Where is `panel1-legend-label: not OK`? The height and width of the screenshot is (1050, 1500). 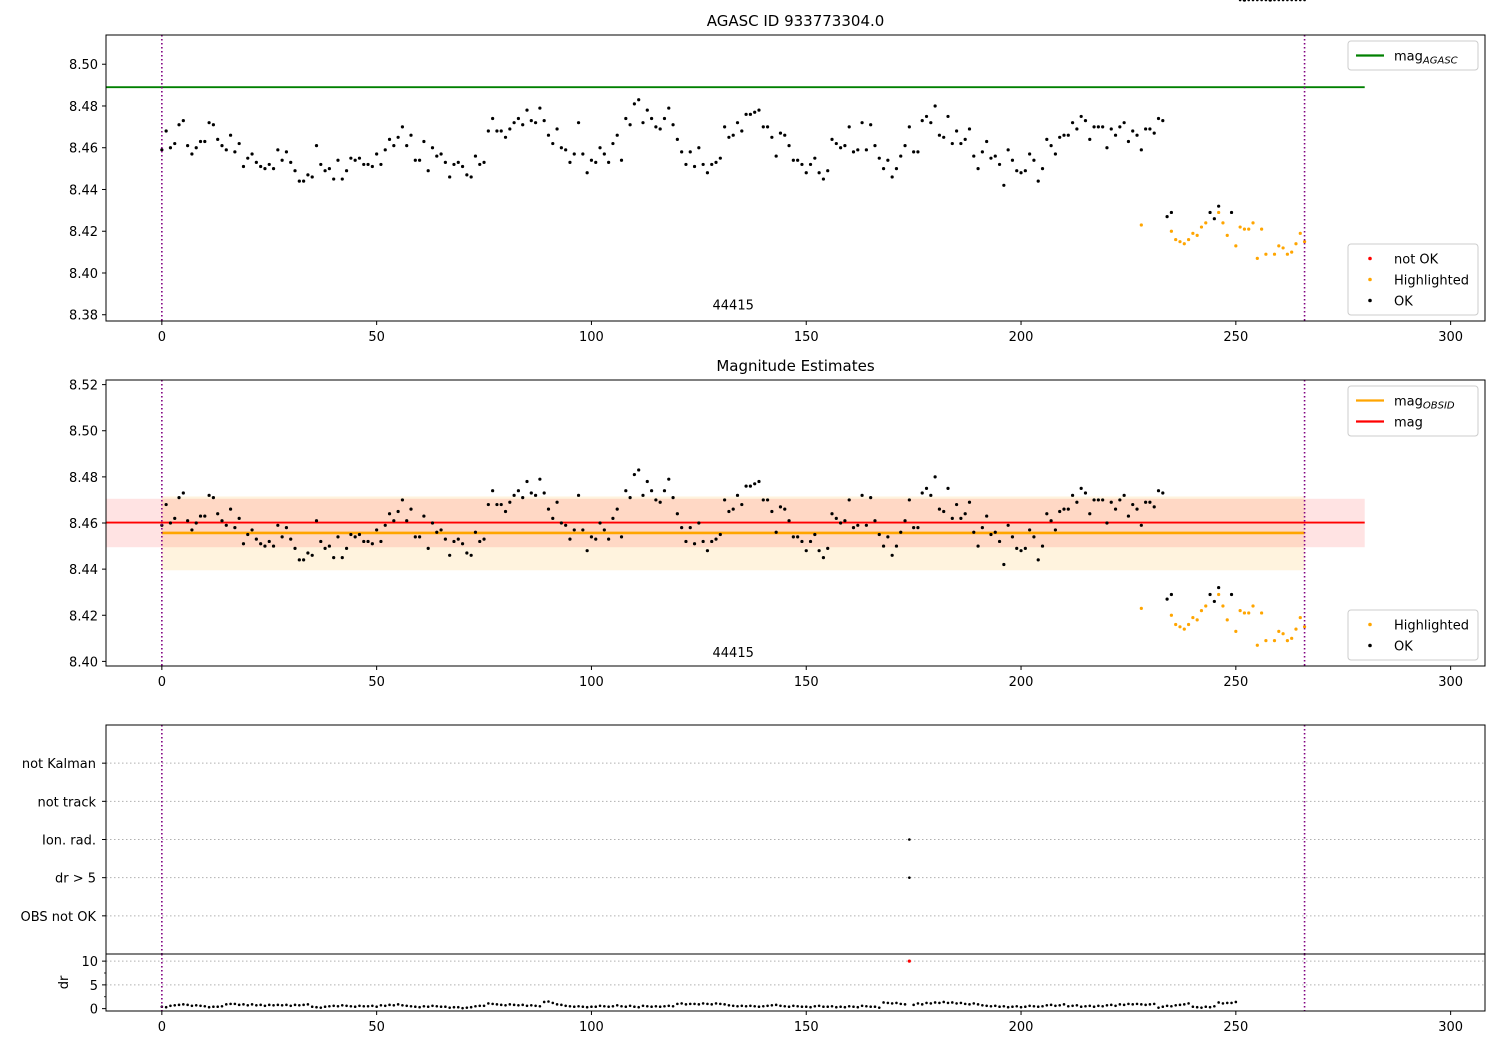 panel1-legend-label: not OK is located at coordinates (1416, 260).